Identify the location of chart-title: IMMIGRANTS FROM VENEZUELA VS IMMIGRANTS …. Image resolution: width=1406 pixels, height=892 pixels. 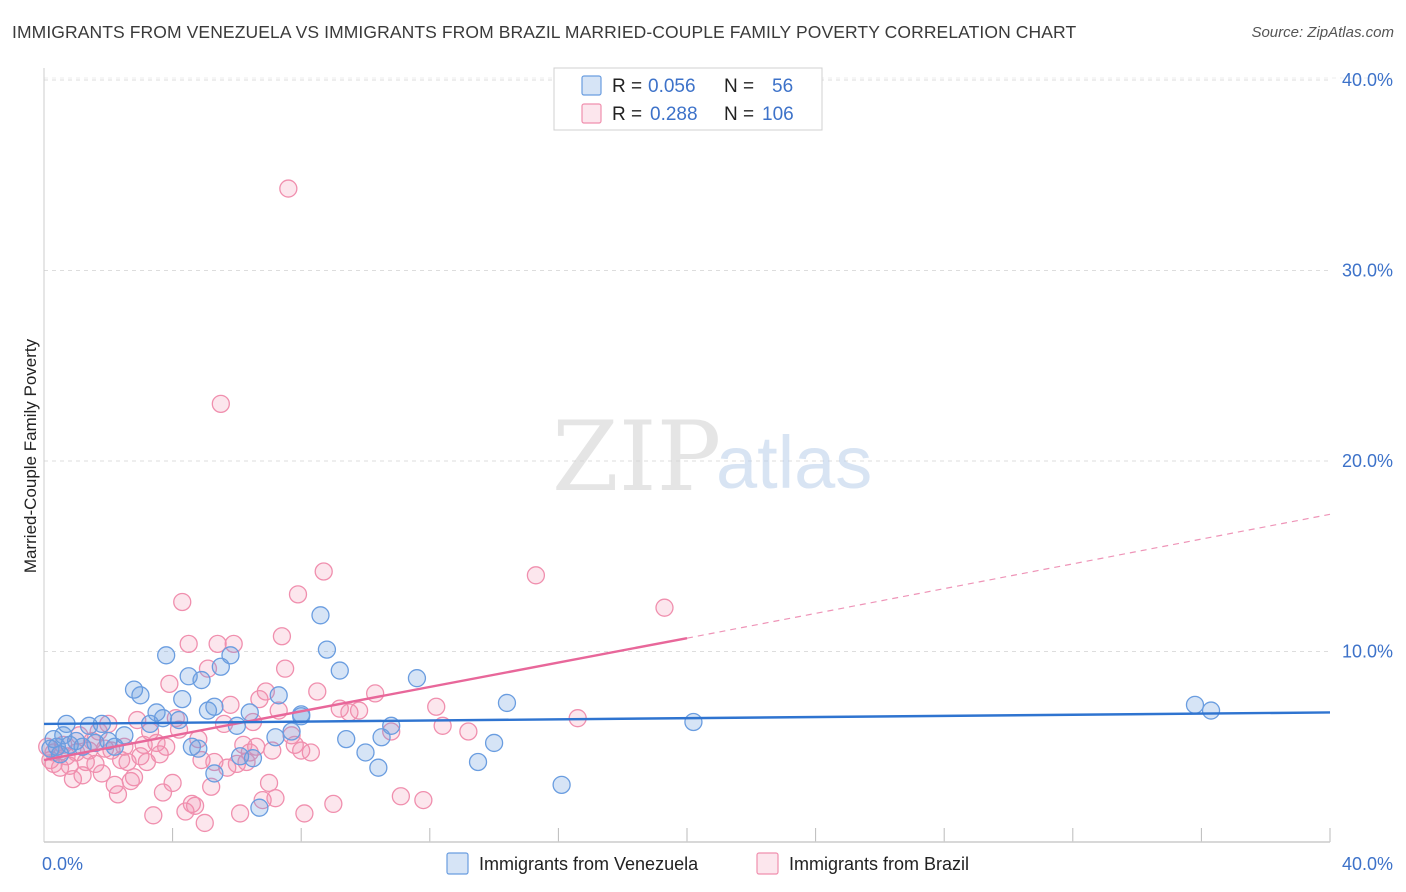
(544, 32).